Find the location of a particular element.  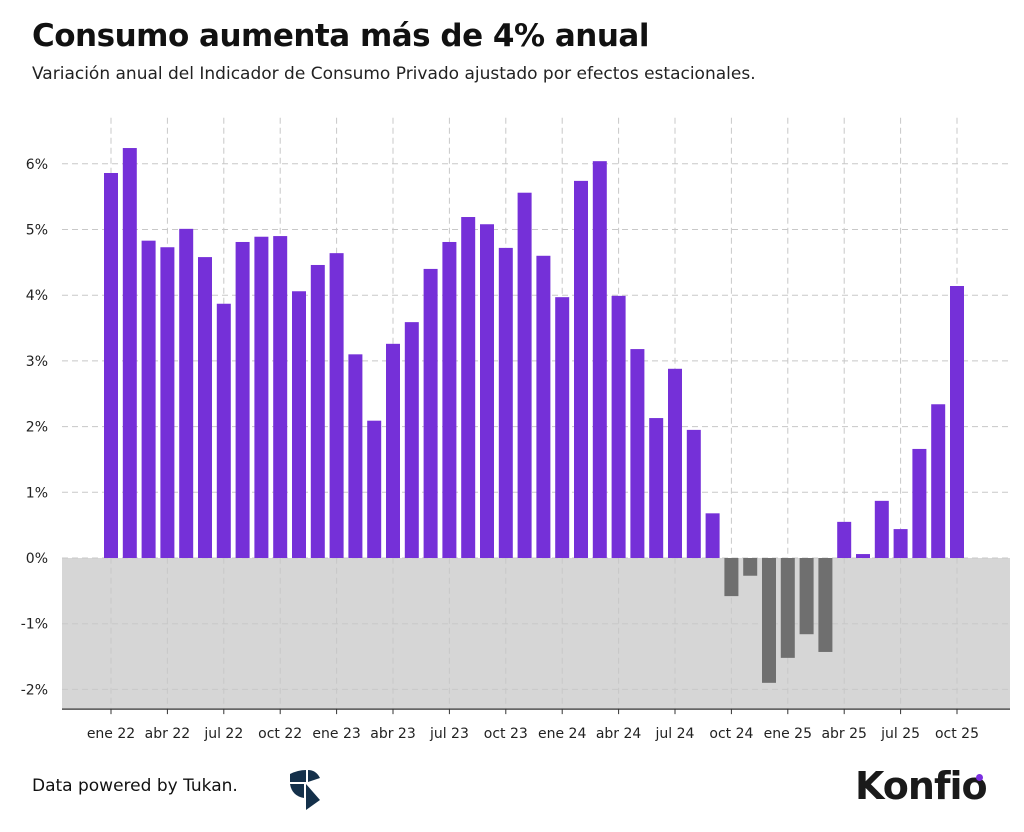

x-tick-label: ene 24 is located at coordinates (562, 734).